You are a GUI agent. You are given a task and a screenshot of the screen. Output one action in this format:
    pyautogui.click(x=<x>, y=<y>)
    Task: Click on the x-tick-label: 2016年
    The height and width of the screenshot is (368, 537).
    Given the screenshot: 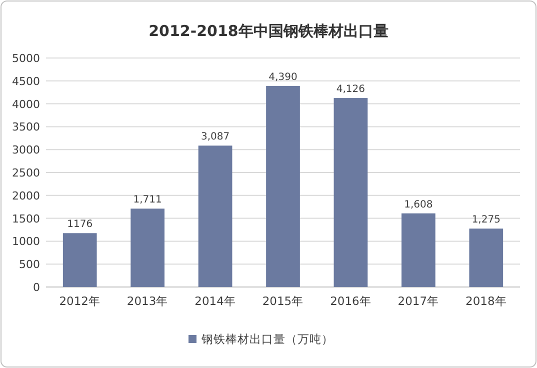 What is the action you would take?
    pyautogui.click(x=351, y=301)
    